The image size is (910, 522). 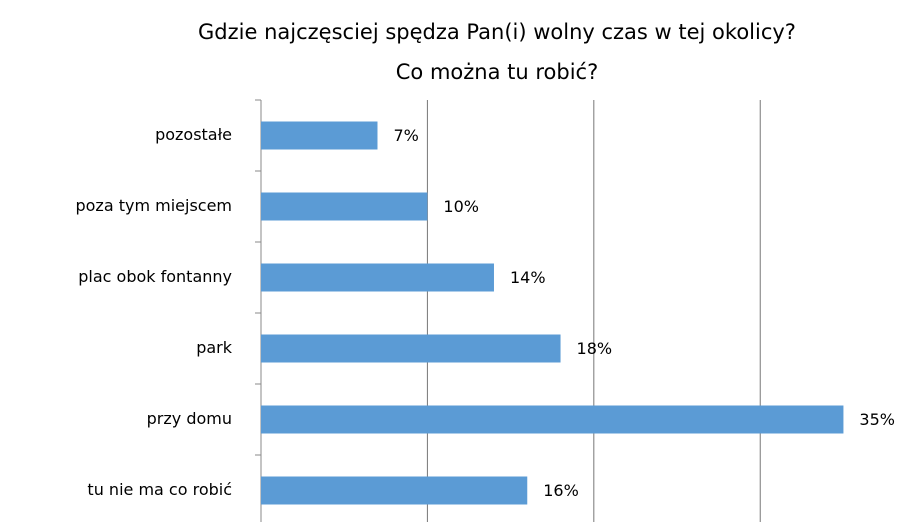 I want to click on data-label: 7%, so click(x=405, y=135).